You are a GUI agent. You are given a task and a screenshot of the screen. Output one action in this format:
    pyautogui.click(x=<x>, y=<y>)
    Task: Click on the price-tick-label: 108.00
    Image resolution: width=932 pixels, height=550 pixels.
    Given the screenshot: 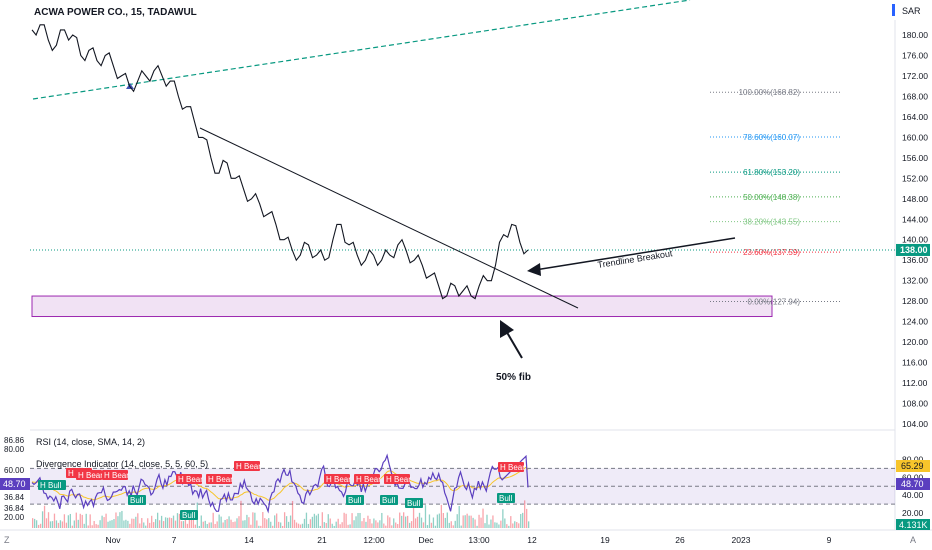 What is the action you would take?
    pyautogui.click(x=915, y=404)
    